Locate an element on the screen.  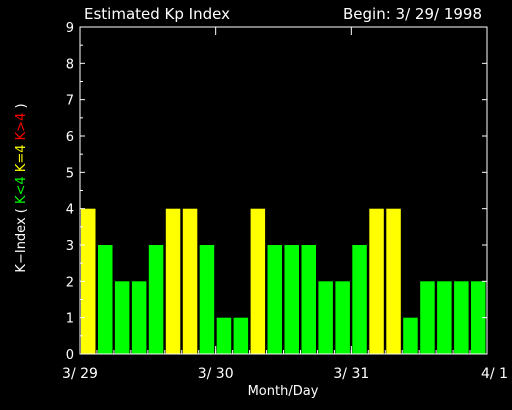
chart-title: Estimated Kp Index is located at coordinates (157, 14).